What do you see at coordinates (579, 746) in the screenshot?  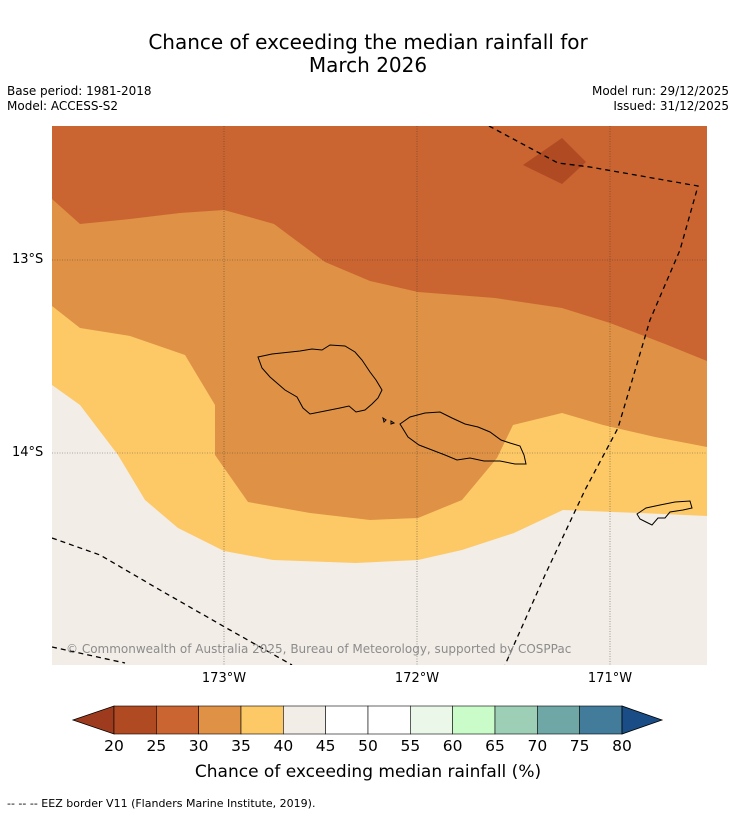 I see `colorbar-tick-75: 75` at bounding box center [579, 746].